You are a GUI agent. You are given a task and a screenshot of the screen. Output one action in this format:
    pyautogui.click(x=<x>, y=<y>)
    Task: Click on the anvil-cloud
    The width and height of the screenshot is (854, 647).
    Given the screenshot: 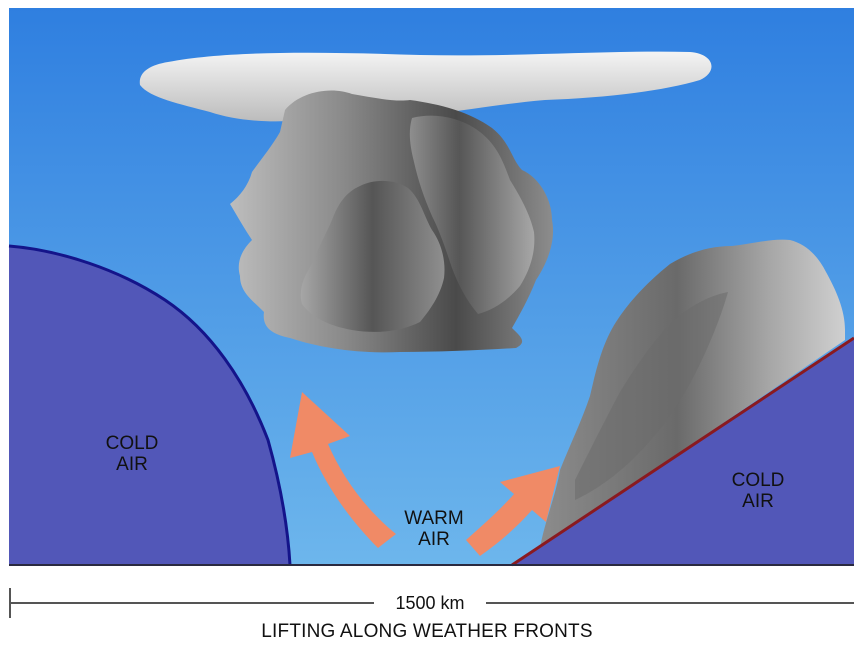 What is the action you would take?
    pyautogui.click(x=425, y=86)
    